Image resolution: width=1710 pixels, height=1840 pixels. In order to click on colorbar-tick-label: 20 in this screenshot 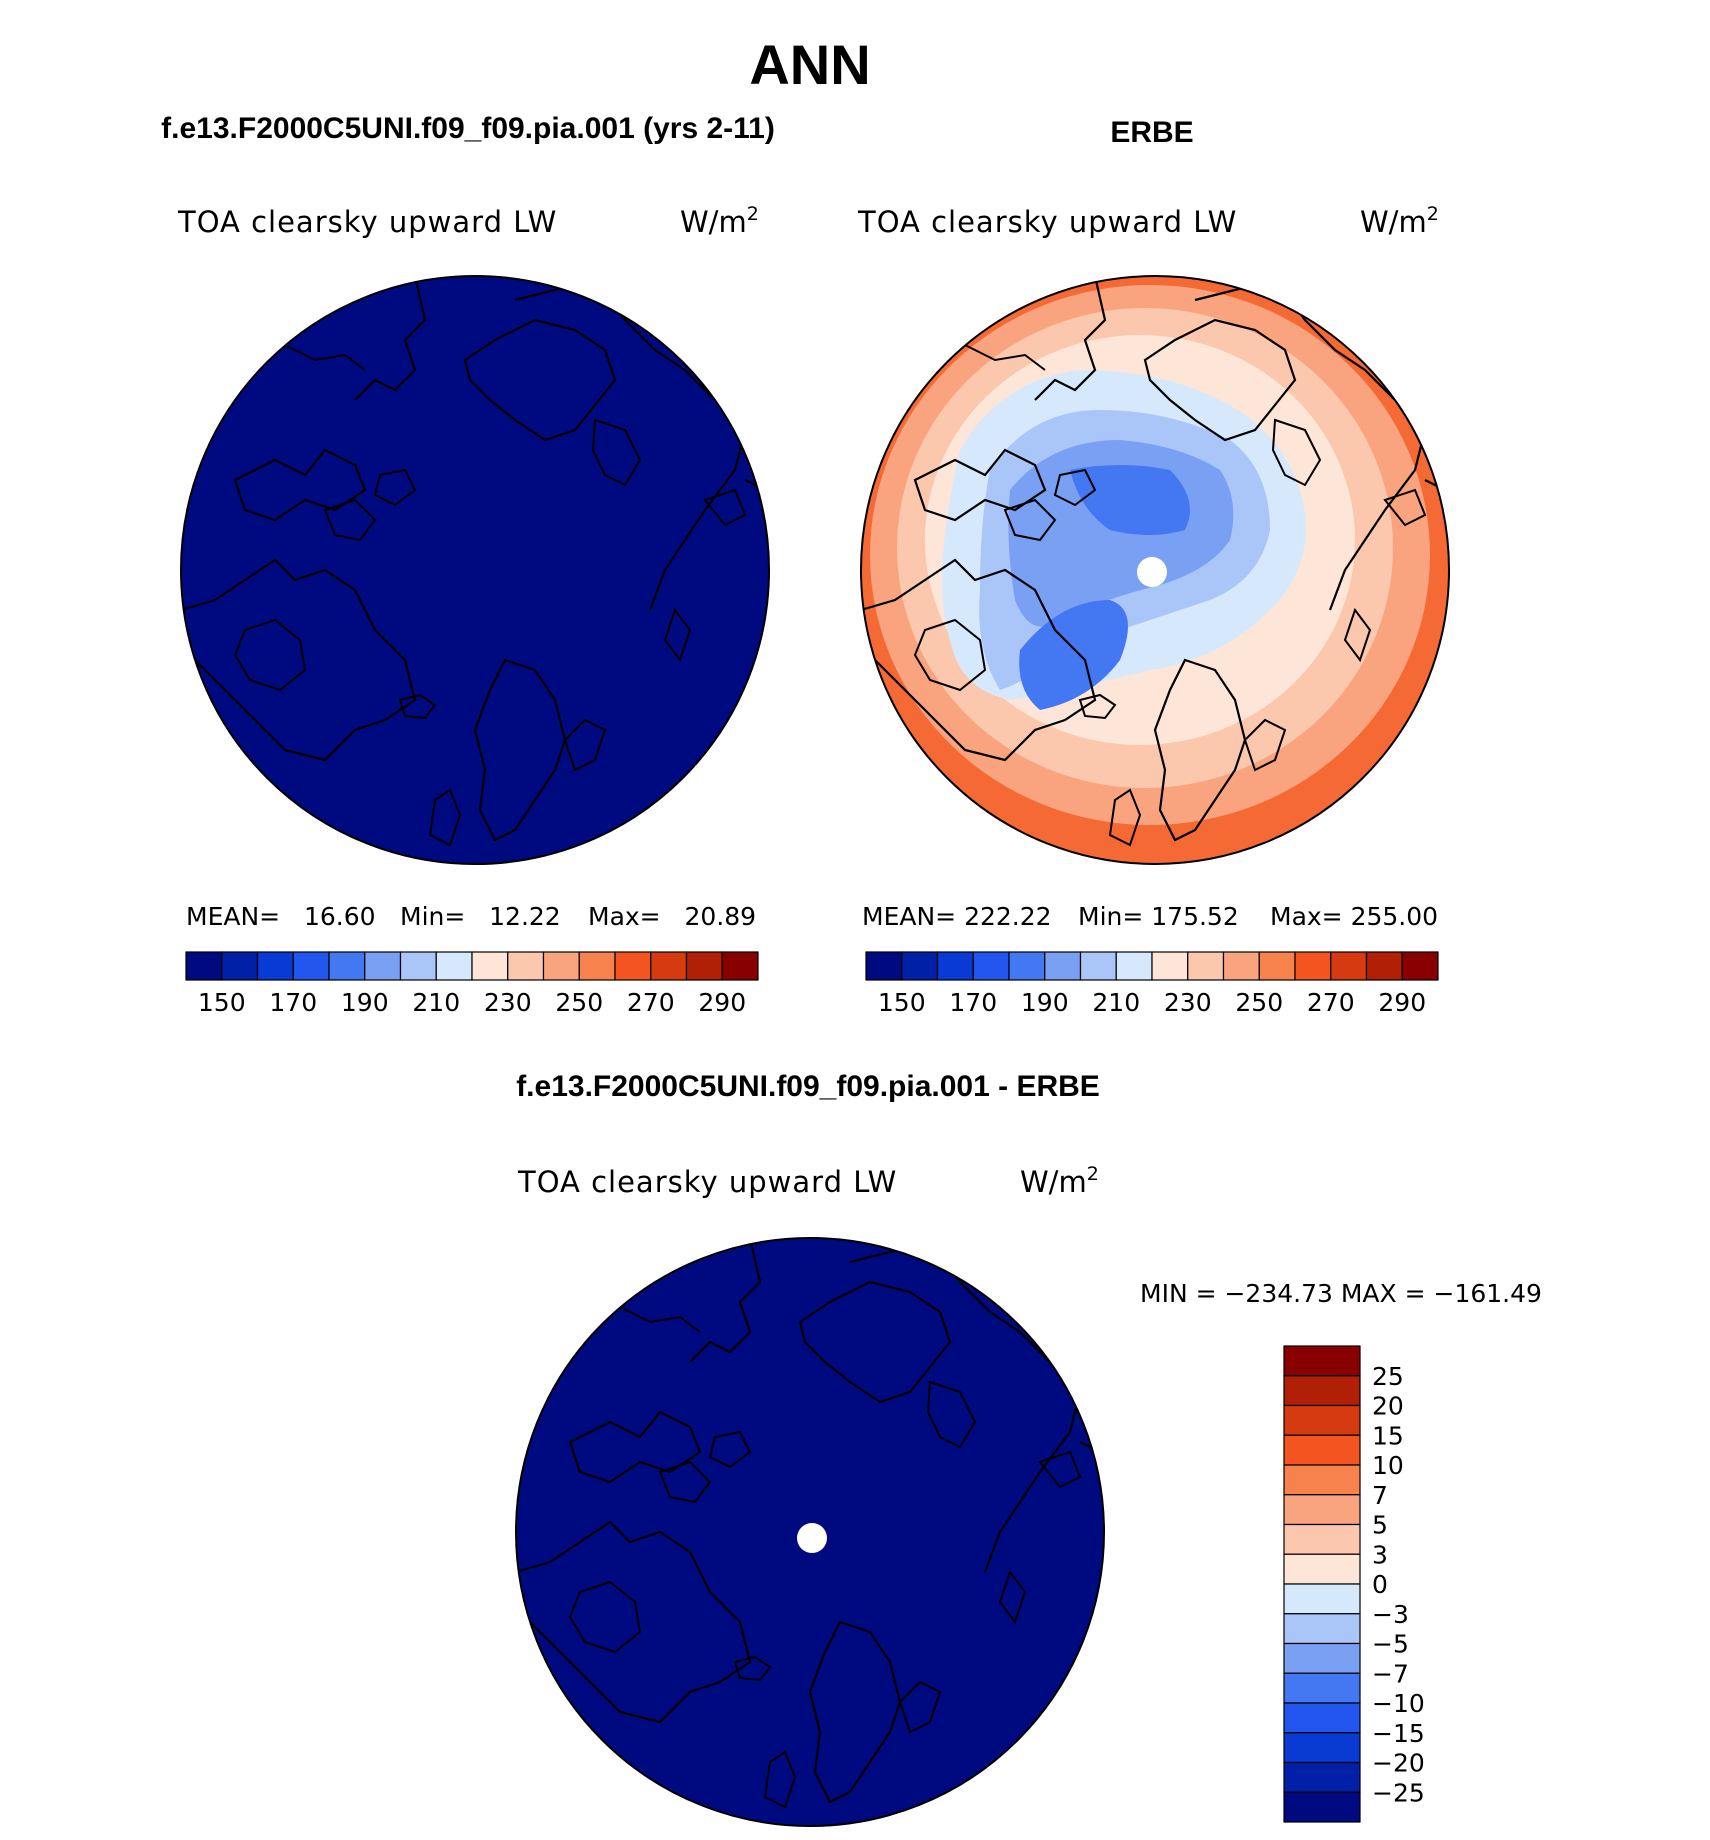, I will do `click(1388, 1406)`.